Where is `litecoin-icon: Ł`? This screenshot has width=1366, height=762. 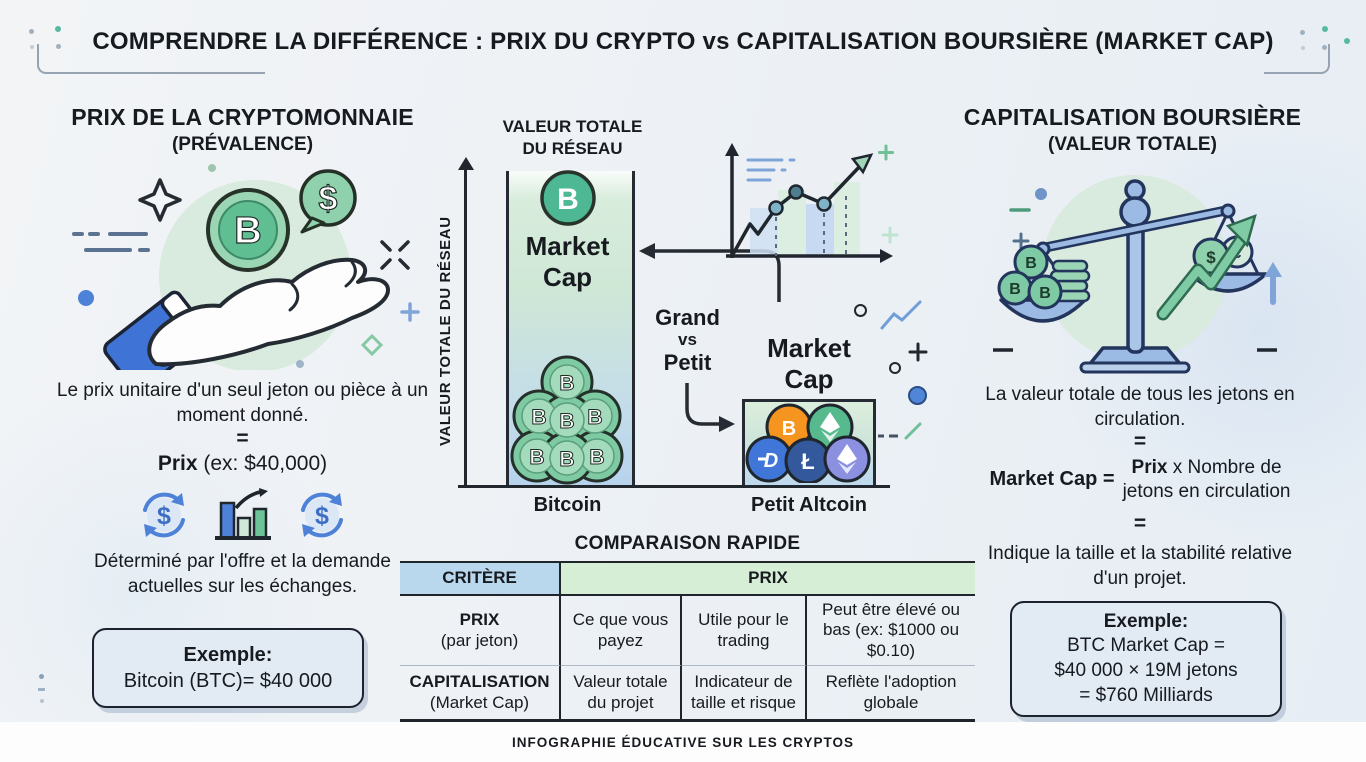
litecoin-icon: Ł is located at coordinates (808, 460).